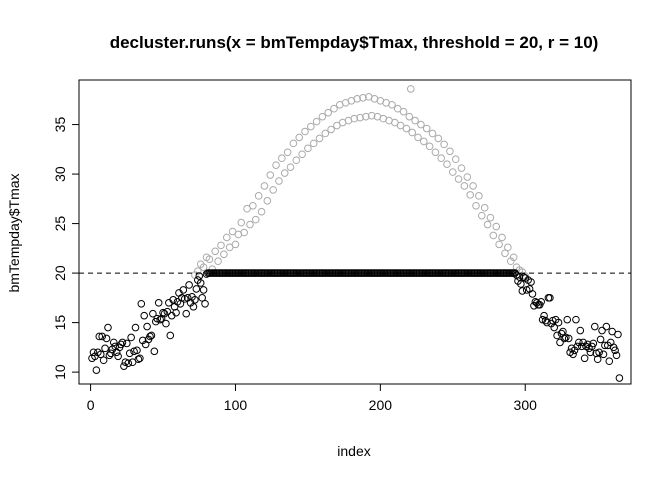 This screenshot has width=672, height=480. Describe the element at coordinates (236, 405) in the screenshot. I see `x-tick-label: 100` at that location.